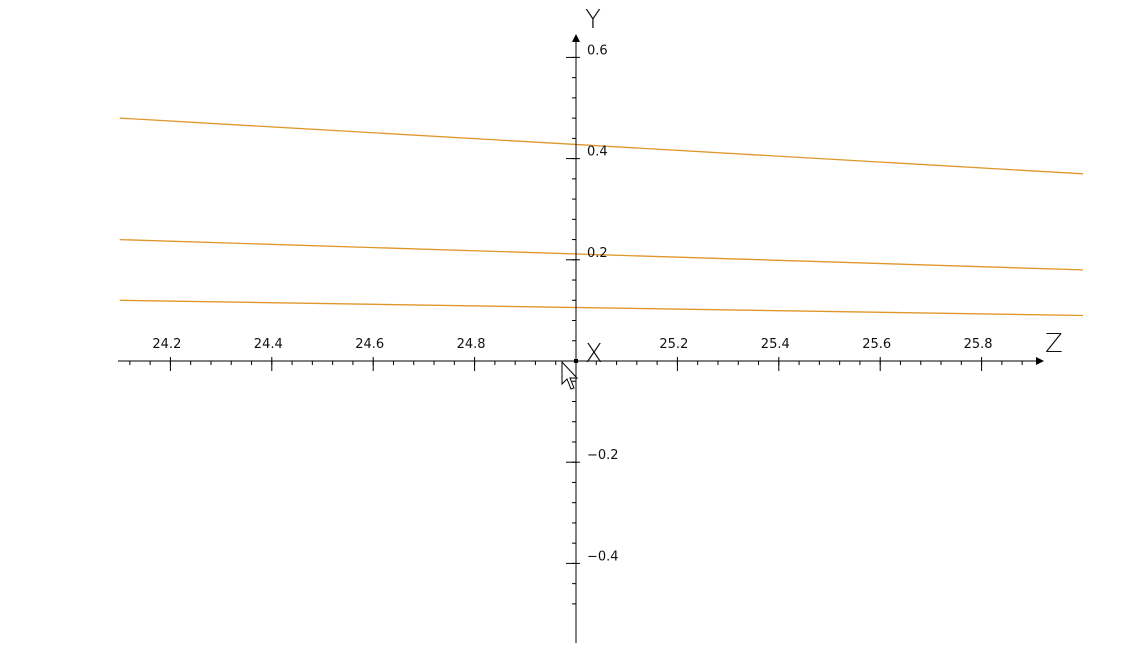 Image resolution: width=1142 pixels, height=651 pixels. I want to click on z-axis-arrow, so click(1040, 361).